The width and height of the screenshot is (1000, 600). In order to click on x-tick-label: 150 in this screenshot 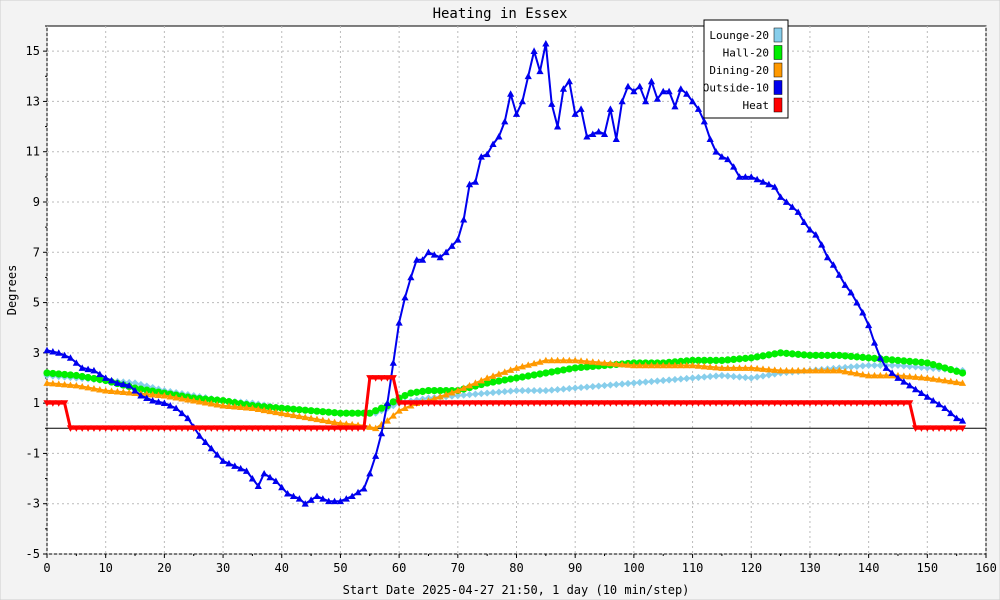, I will do `click(927, 568)`.